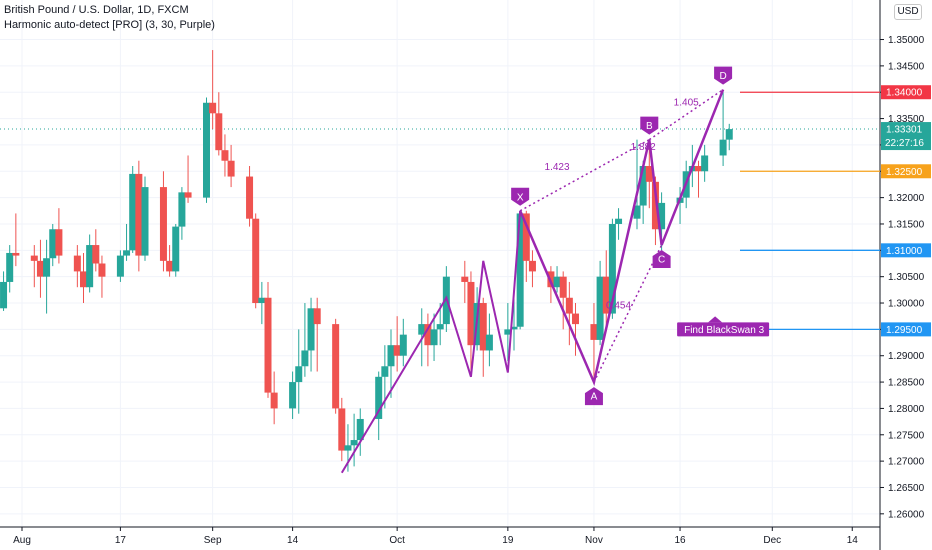 The image size is (932, 550). Describe the element at coordinates (435, 536) in the screenshot. I see `x-axis: Aug 17 Sep 14 Oct 19 Nov 16 Dec 14` at that location.